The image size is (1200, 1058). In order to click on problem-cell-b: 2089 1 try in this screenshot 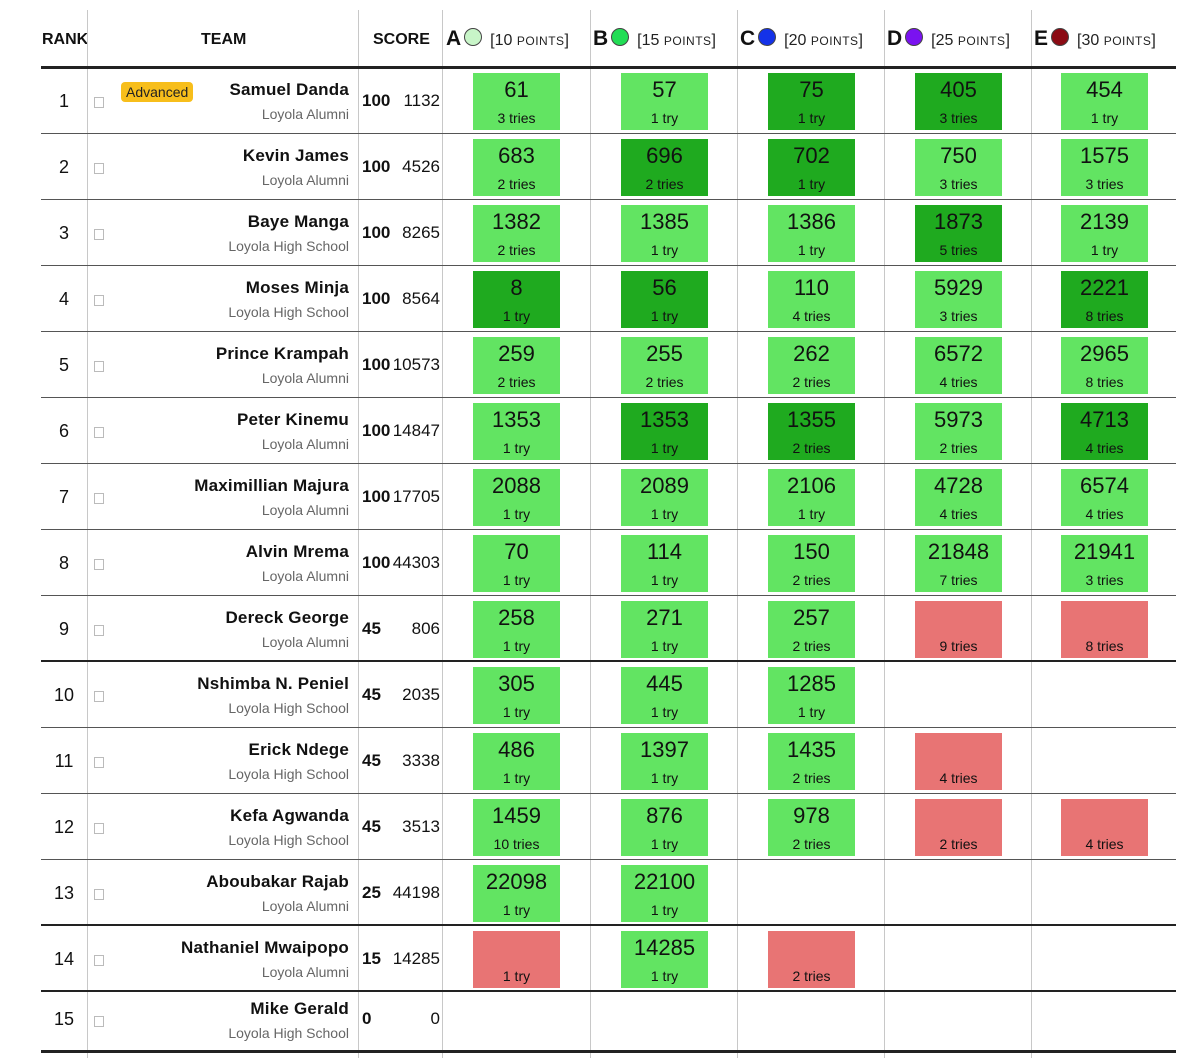, I will do `click(664, 497)`.